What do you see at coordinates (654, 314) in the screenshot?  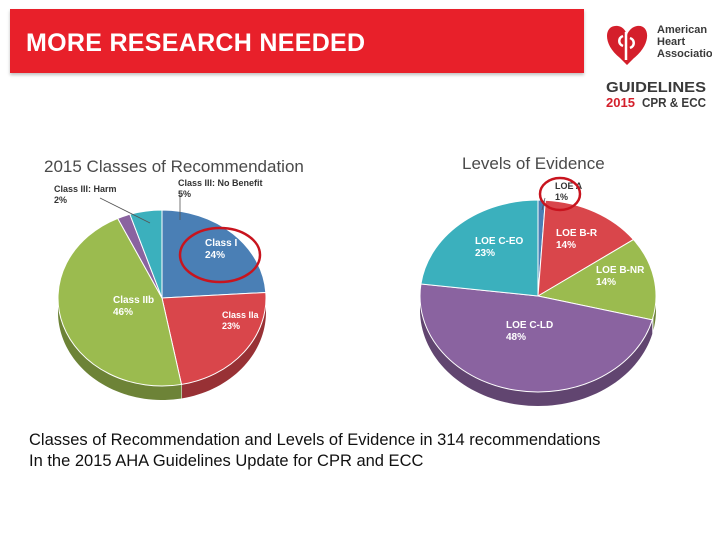 I see `slice-side-loe-b-nr` at bounding box center [654, 314].